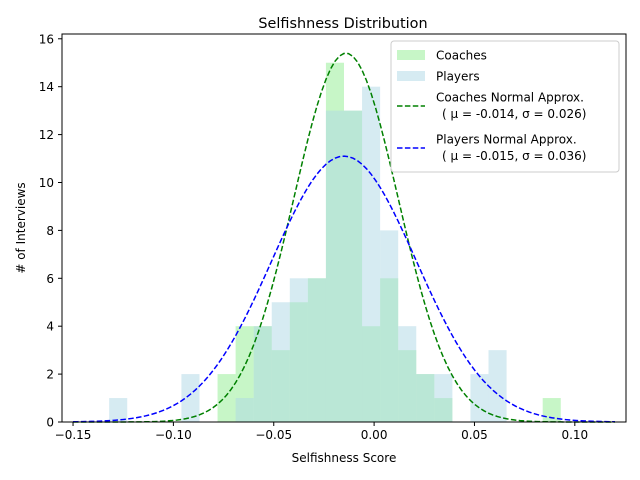  Describe the element at coordinates (461, 56) in the screenshot. I see `legend-label: Coaches` at that location.